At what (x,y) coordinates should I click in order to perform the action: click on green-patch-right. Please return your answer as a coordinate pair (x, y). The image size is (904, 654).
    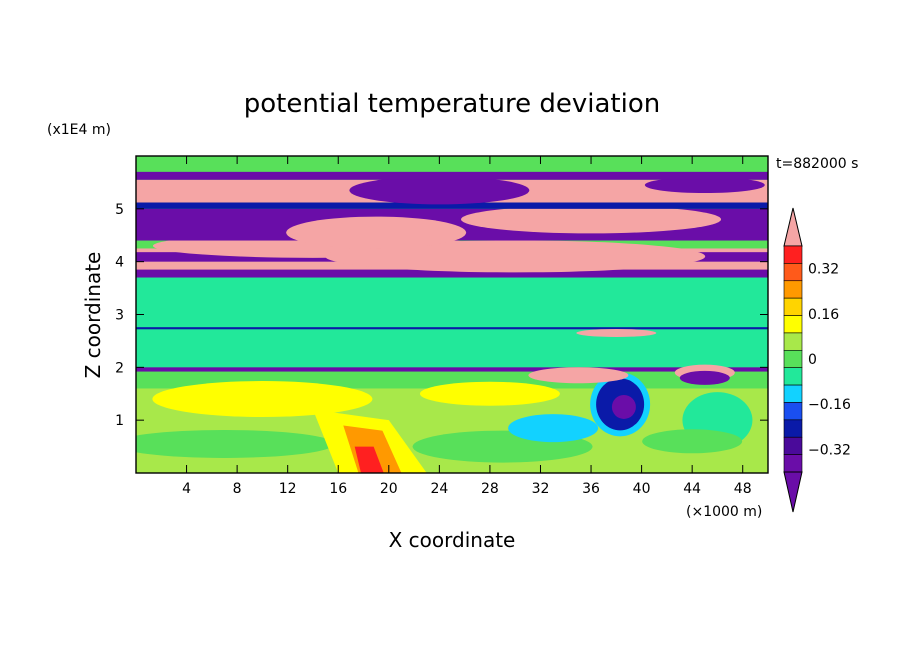
    Looking at the image, I should click on (692, 441).